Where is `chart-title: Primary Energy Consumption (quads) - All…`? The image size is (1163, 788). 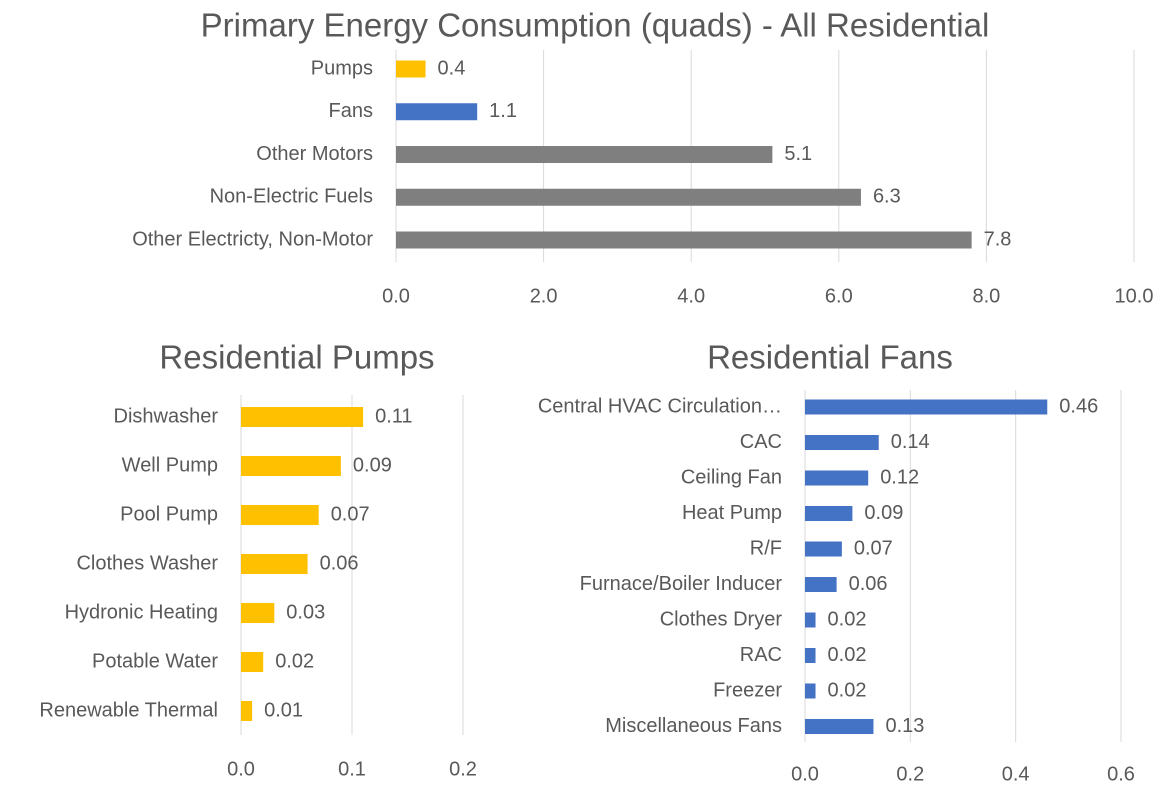
chart-title: Primary Energy Consumption (quads) - All… is located at coordinates (595, 25).